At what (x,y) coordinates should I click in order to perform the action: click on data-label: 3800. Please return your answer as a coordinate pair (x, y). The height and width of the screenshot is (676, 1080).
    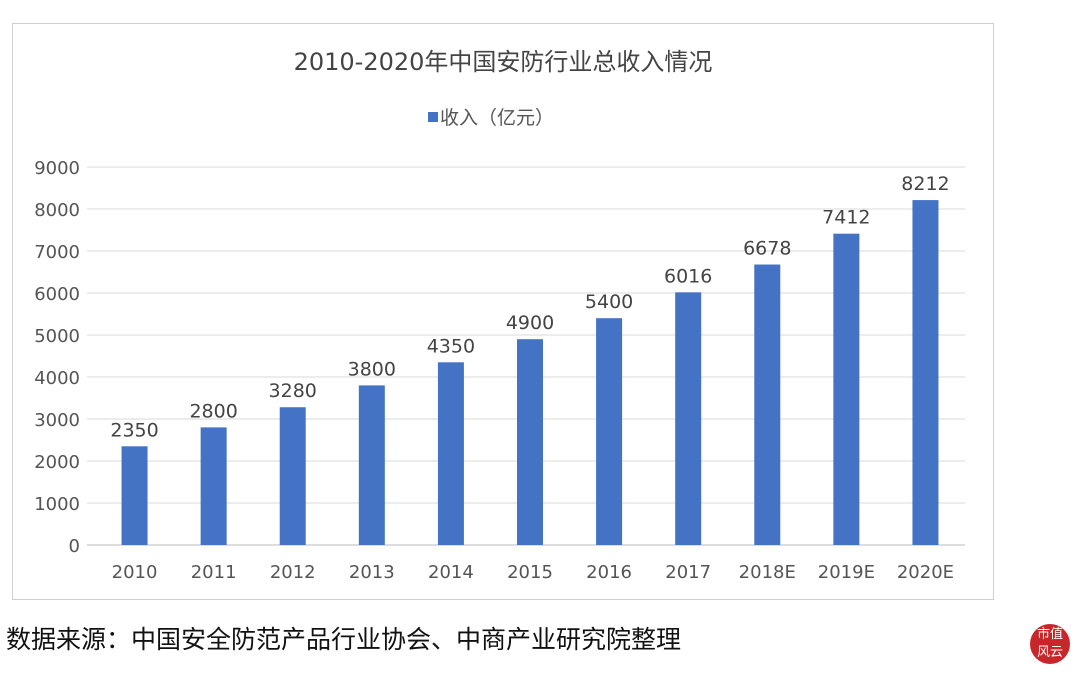
    Looking at the image, I should click on (372, 369).